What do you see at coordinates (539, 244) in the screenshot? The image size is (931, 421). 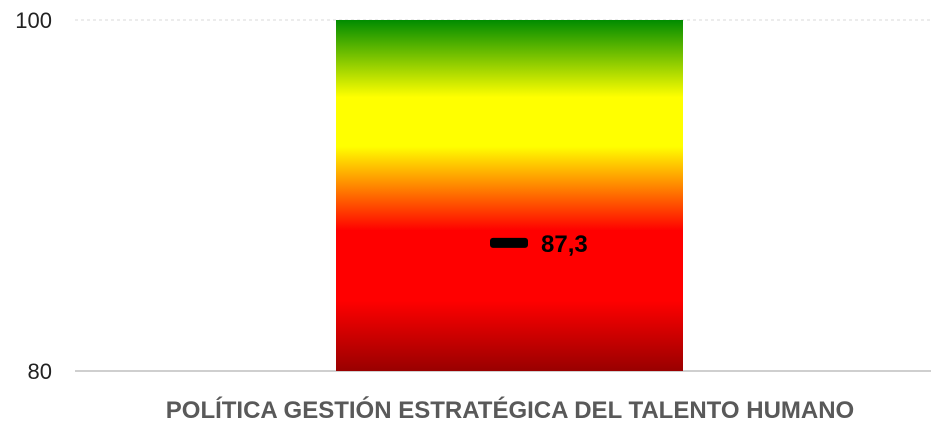 I see `marker-layer: 87,3` at bounding box center [539, 244].